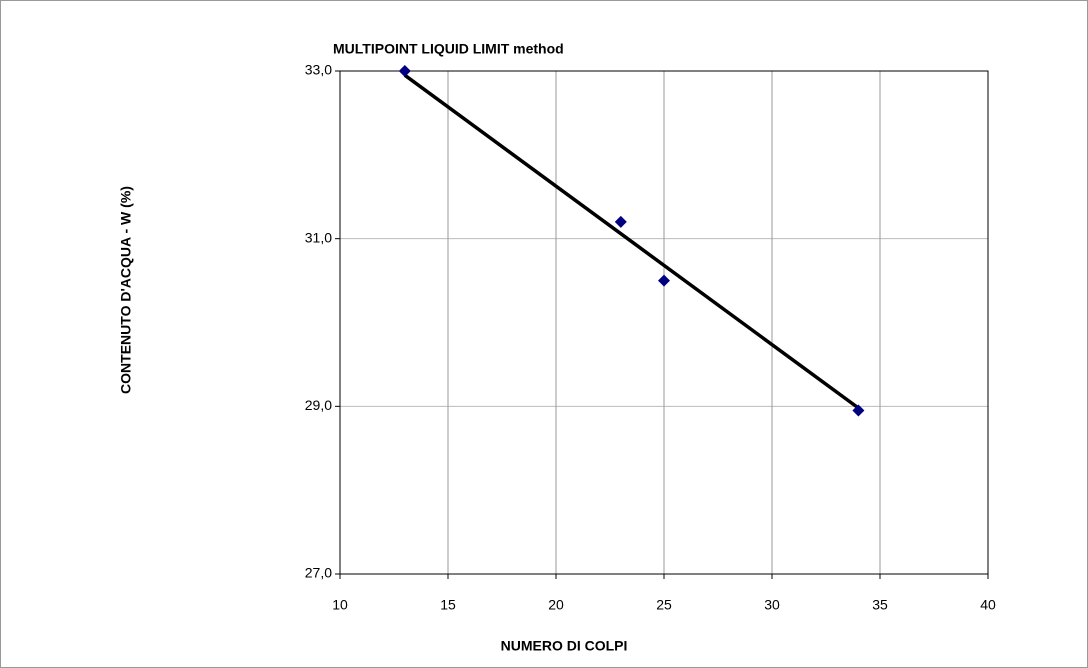  I want to click on x-tick-label: 10, so click(340, 605).